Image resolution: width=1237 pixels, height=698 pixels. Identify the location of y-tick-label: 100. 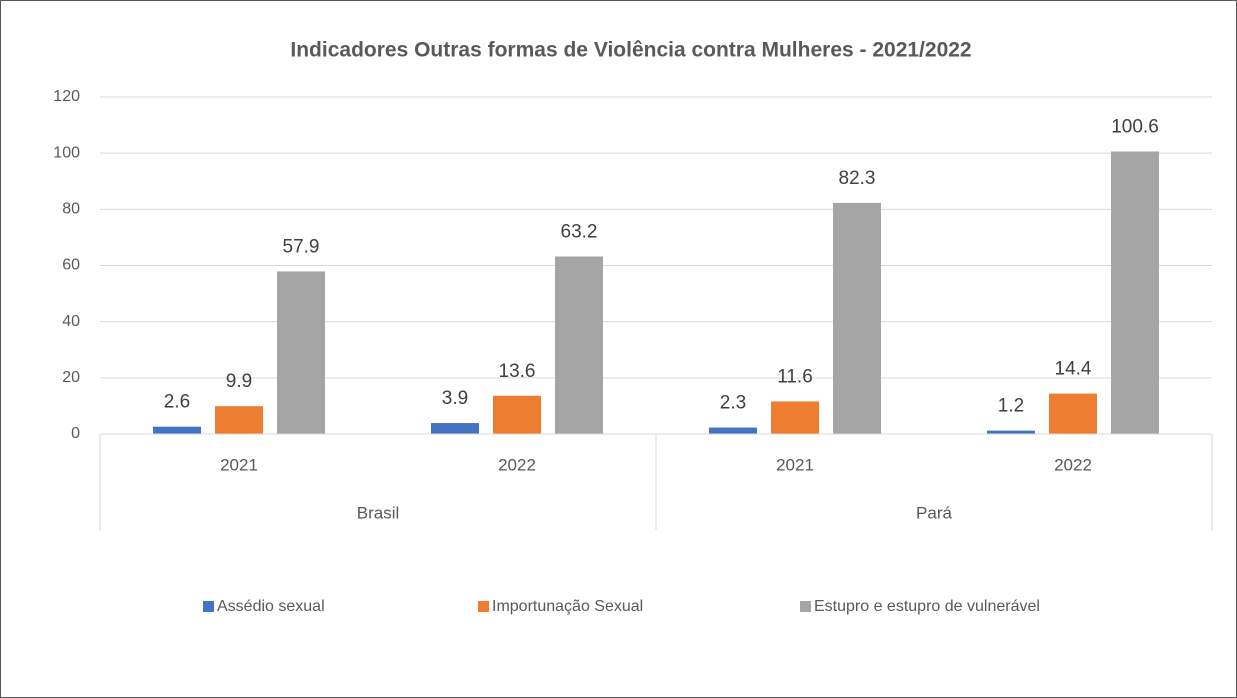
(66, 152).